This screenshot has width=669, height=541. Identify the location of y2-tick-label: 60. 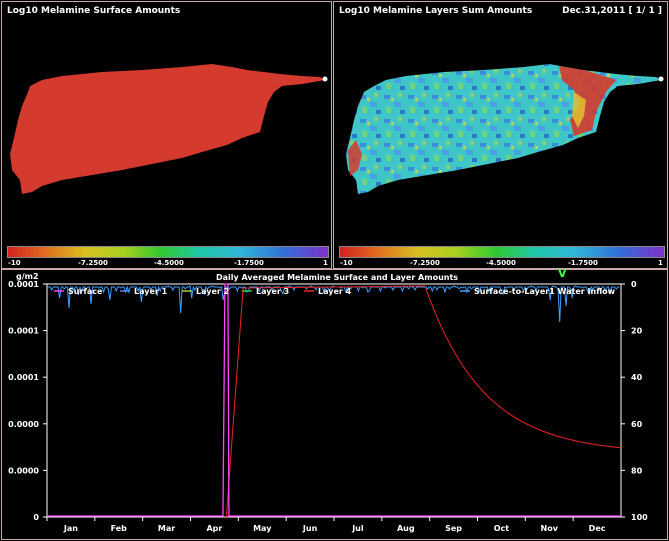
(637, 424).